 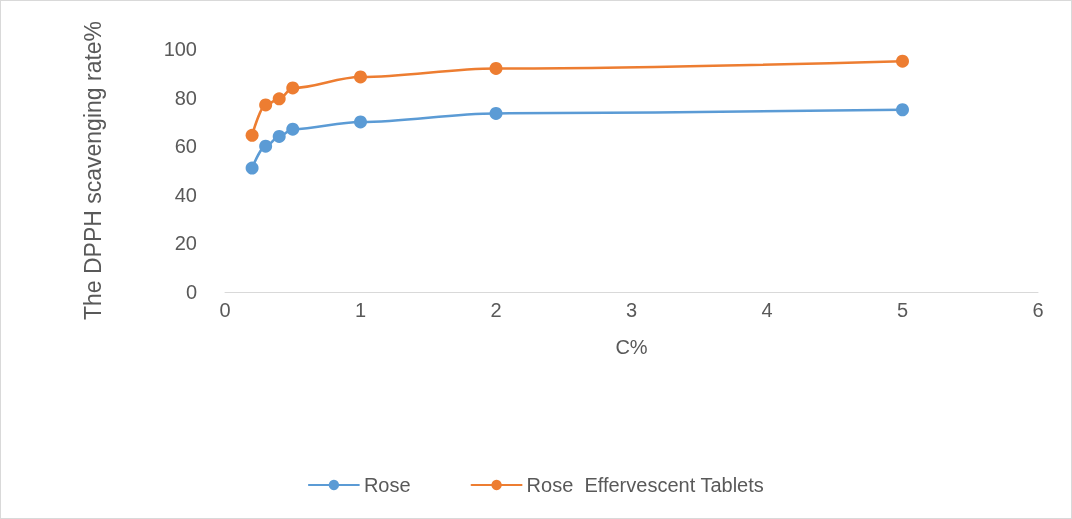 What do you see at coordinates (93, 170) in the screenshot?
I see `y-axis-title: The DPPH scavenging rate%` at bounding box center [93, 170].